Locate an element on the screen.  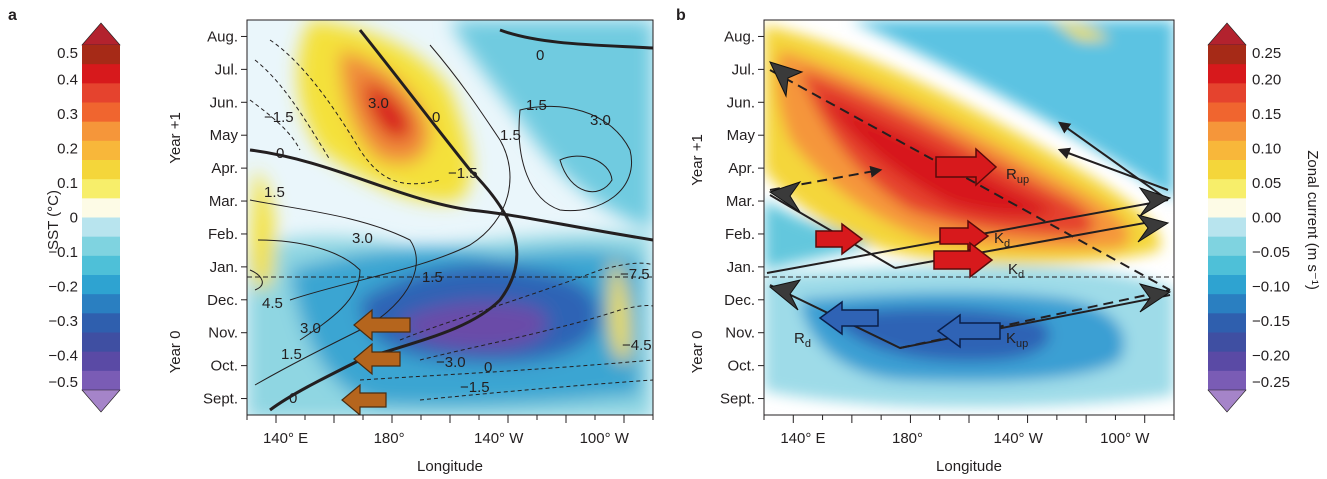
contour-label: 4.5 is located at coordinates (272, 303).